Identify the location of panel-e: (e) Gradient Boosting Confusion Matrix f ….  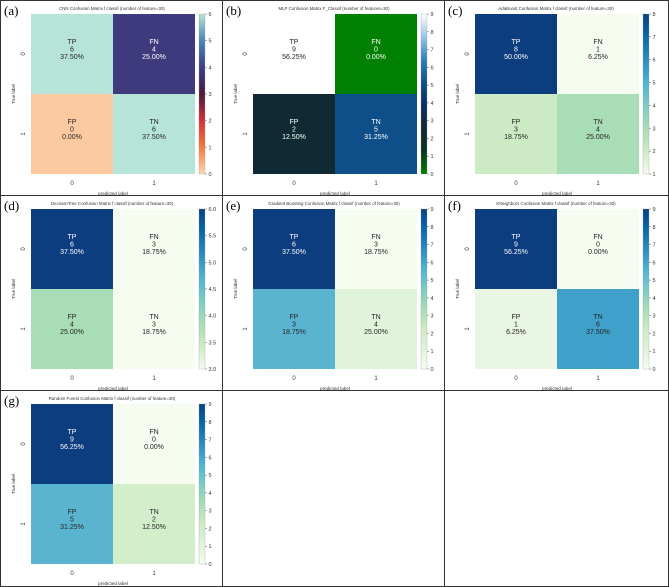
(333, 293).